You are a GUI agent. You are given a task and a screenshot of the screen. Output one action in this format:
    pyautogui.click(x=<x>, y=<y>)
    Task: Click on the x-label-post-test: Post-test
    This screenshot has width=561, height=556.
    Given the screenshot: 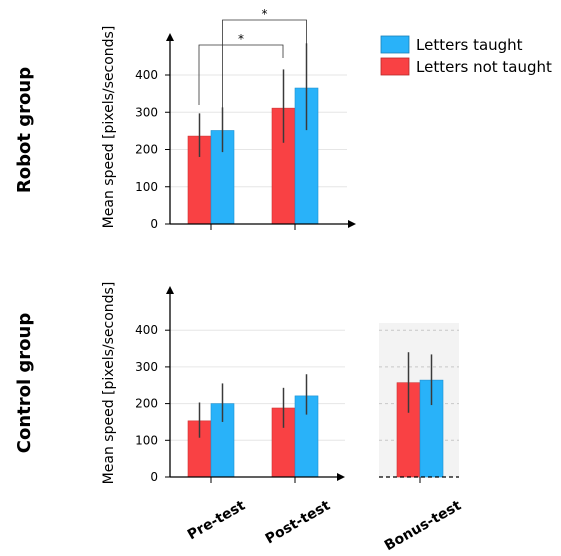 What is the action you would take?
    pyautogui.click(x=298, y=522)
    